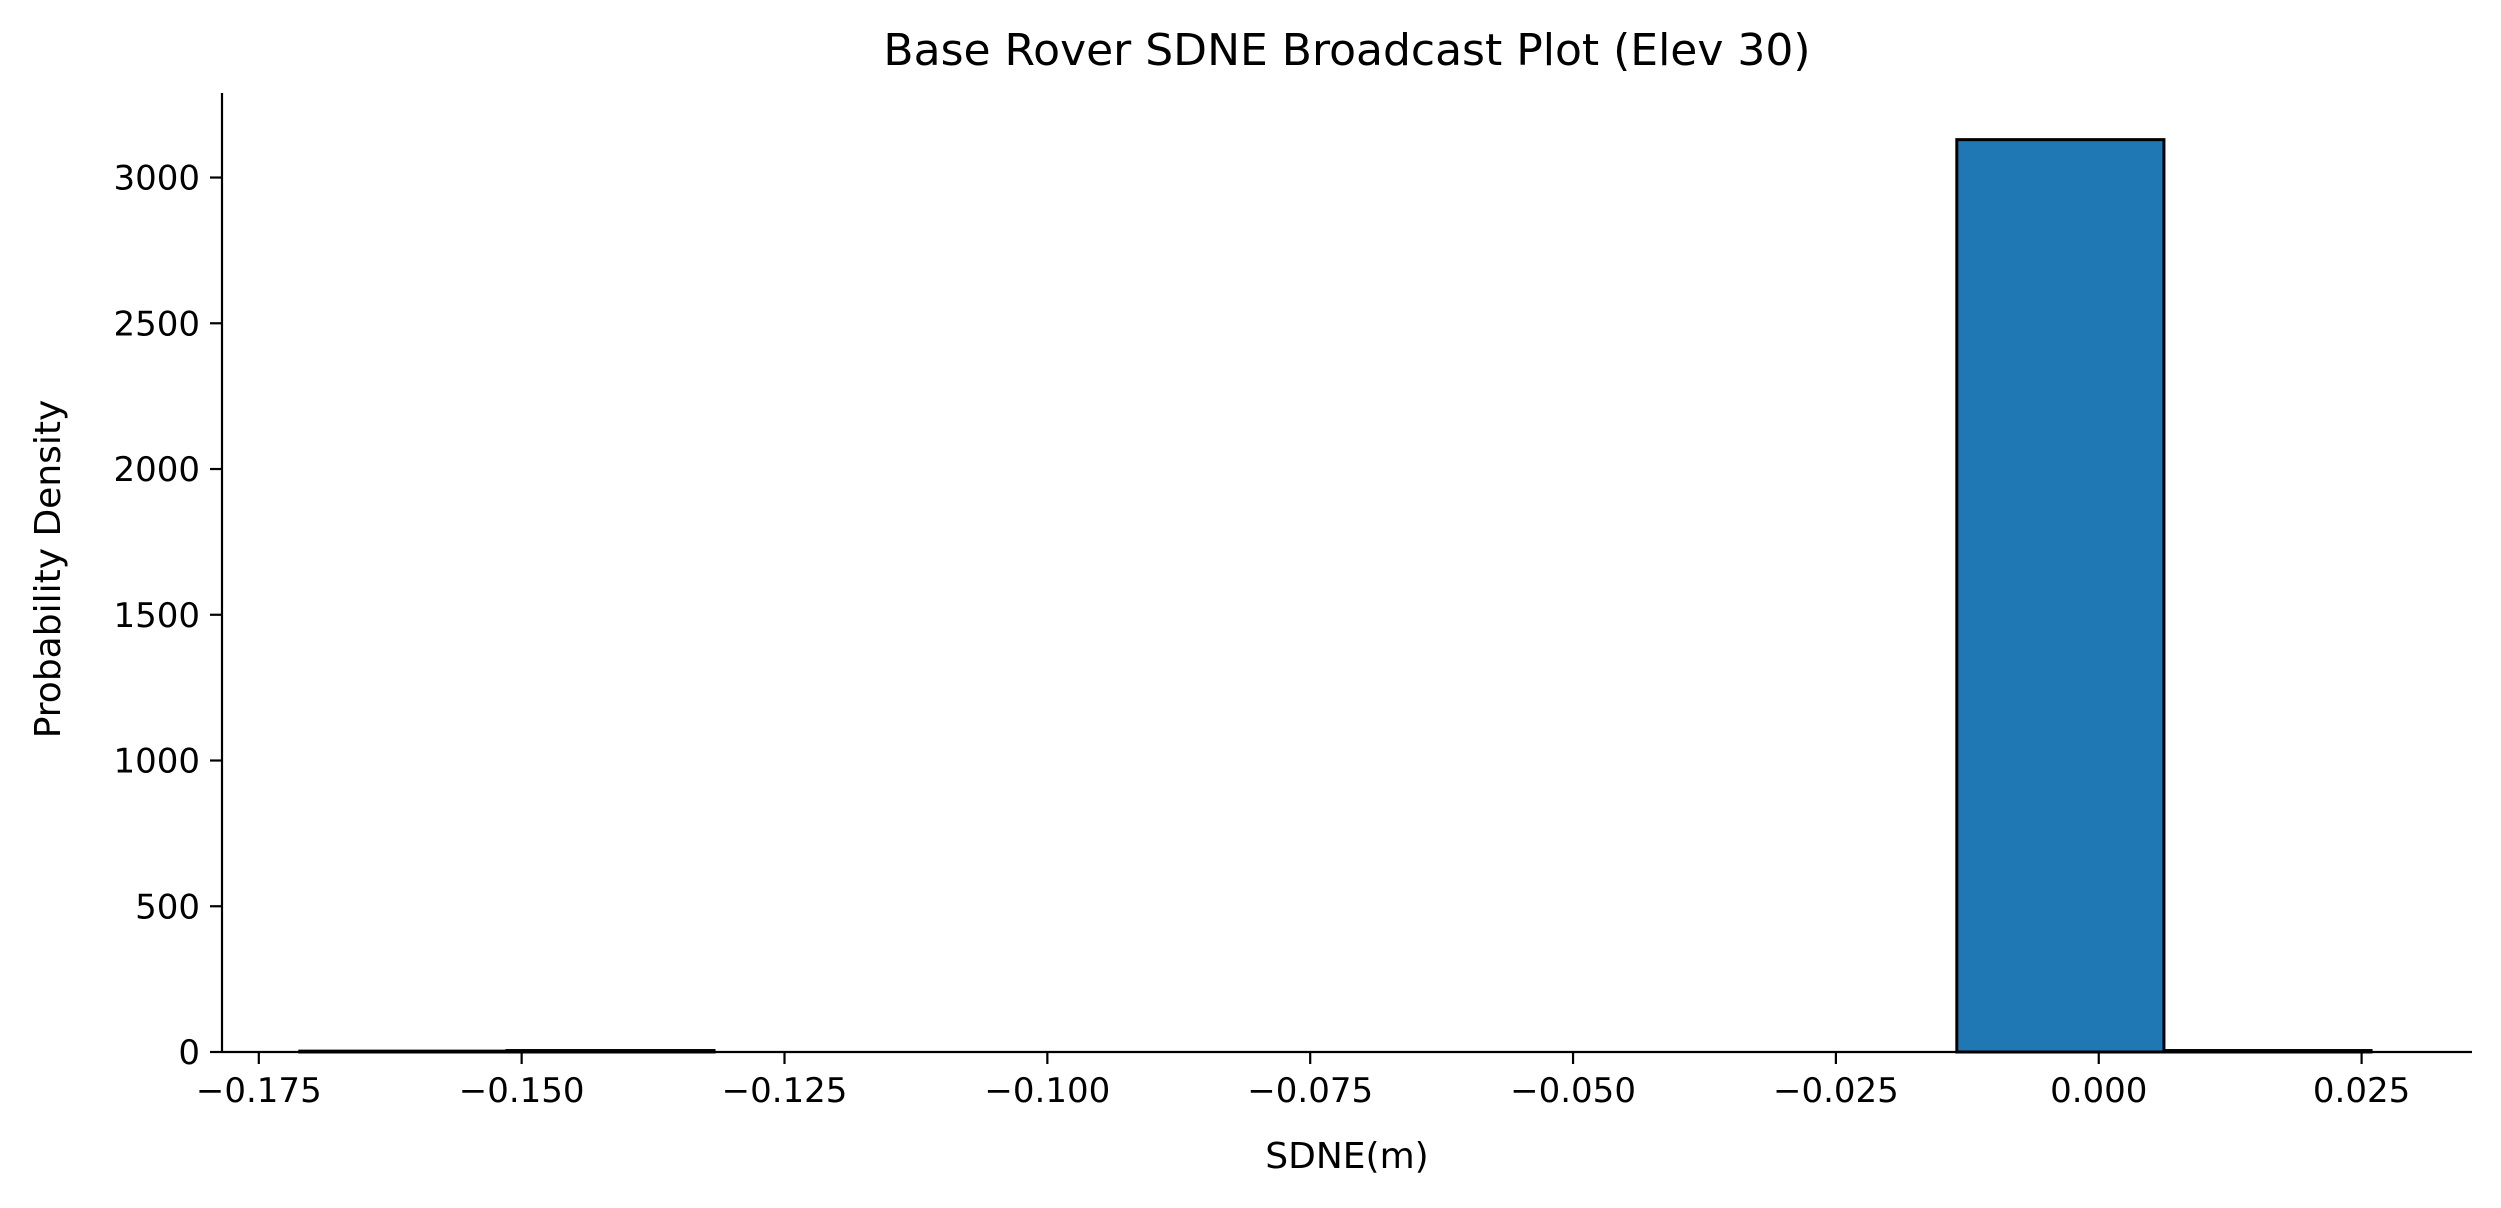  I want to click on x-tick-label: −0.150, so click(522, 1091).